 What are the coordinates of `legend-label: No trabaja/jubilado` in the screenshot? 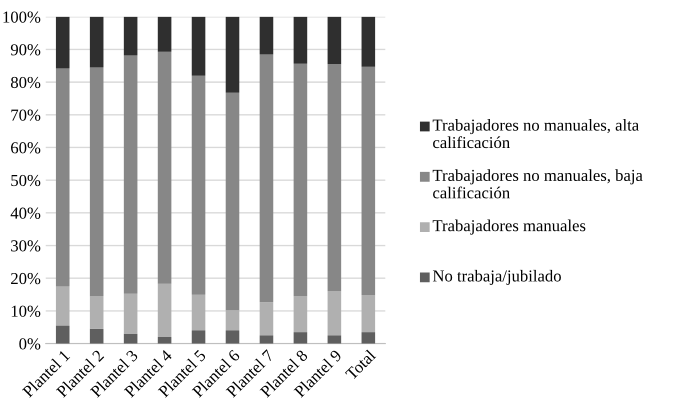 It's located at (496, 277).